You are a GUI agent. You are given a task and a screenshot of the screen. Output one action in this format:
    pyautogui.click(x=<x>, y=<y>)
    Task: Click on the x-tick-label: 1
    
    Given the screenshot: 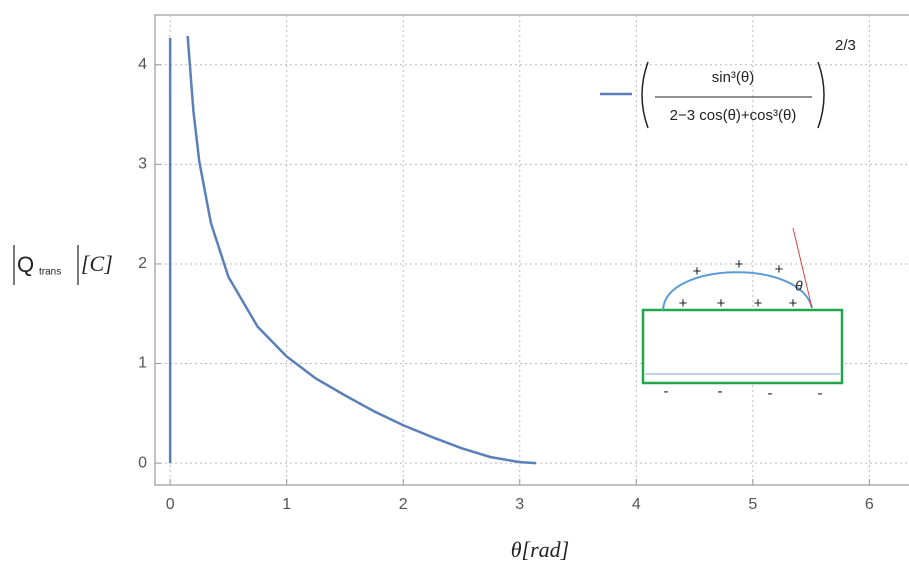 What is the action you would take?
    pyautogui.click(x=286, y=504)
    